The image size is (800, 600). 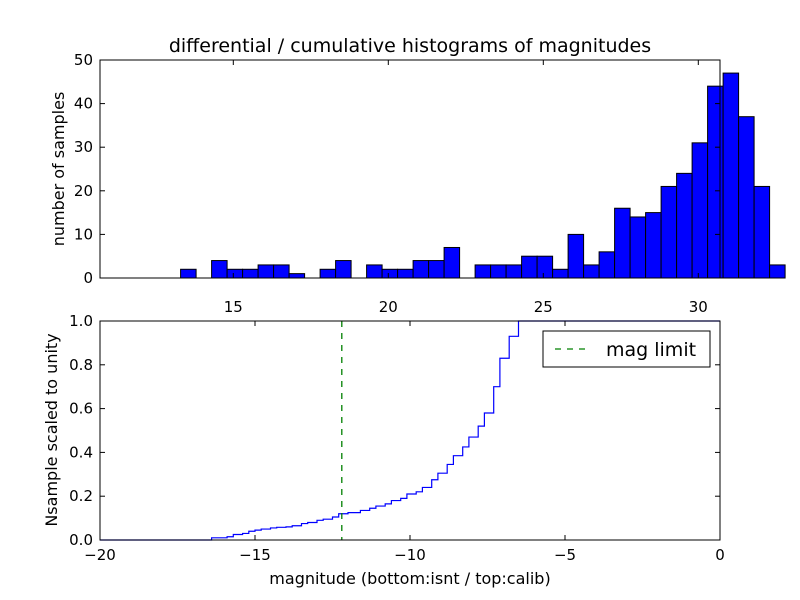 What do you see at coordinates (81, 321) in the screenshot?
I see `bottom-y-tick-label: 1.0` at bounding box center [81, 321].